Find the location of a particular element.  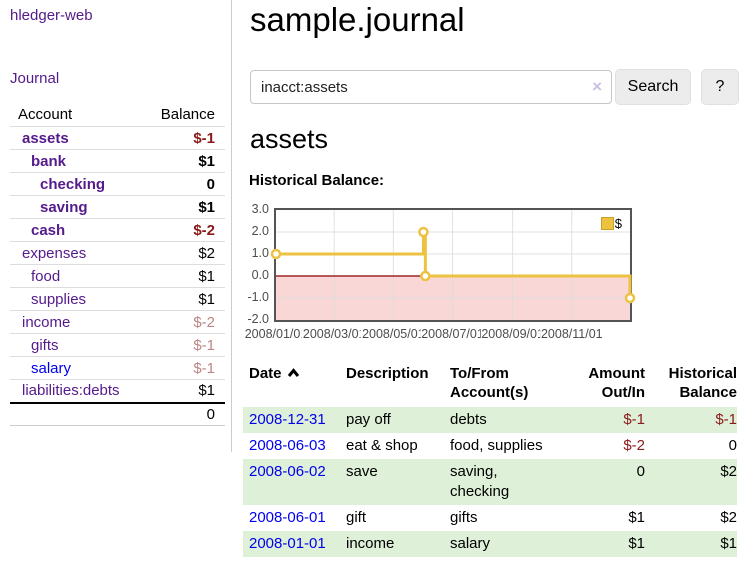

register-description-cell: pay off is located at coordinates (368, 419).